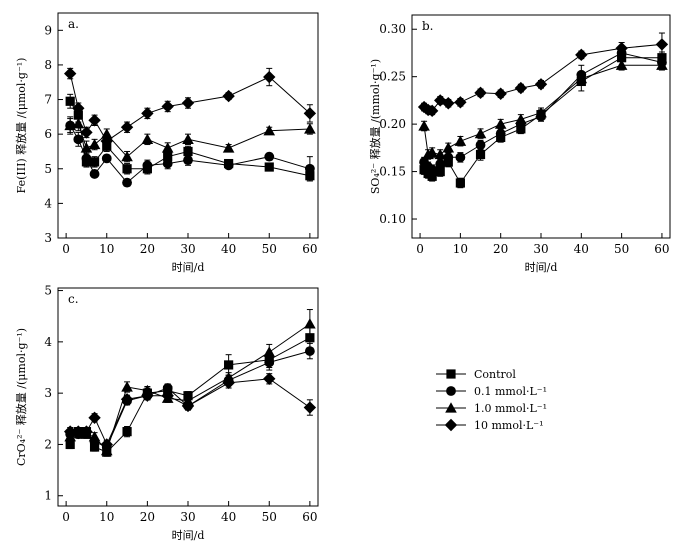 Image resolution: width=695 pixels, height=546 pixels. I want to click on panel-label: a., so click(73, 24).